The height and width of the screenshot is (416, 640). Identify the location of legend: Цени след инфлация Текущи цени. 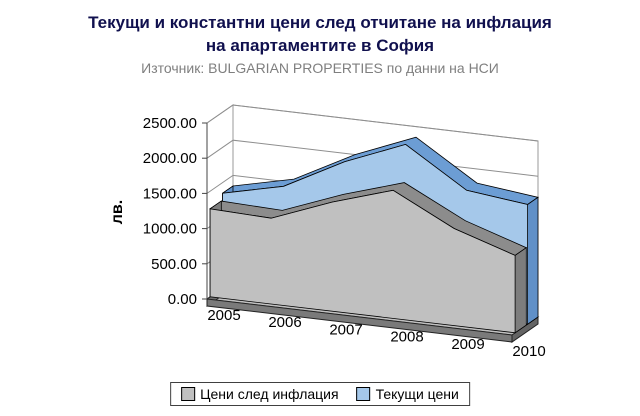
(320, 394).